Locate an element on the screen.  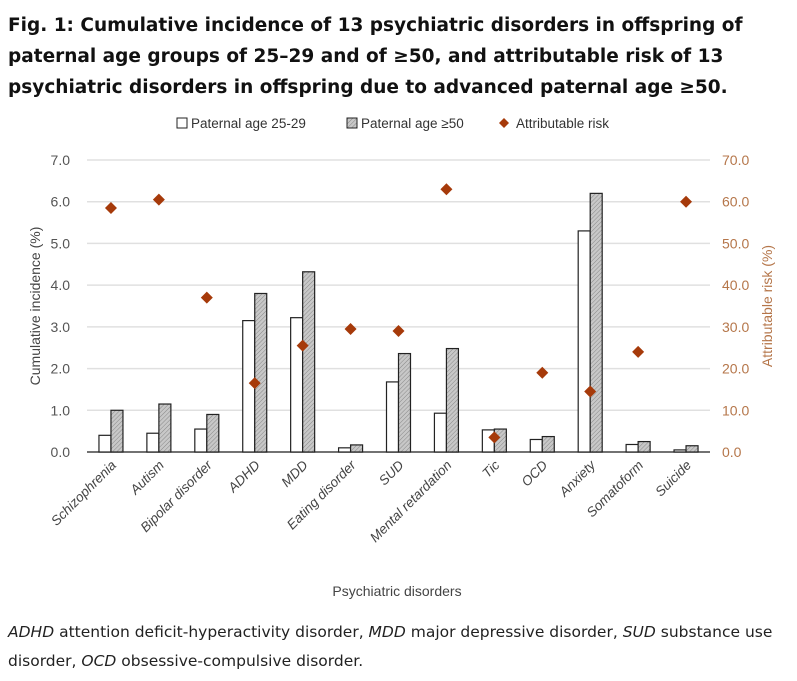
legend-label: Attributable risk is located at coordinates (562, 123).